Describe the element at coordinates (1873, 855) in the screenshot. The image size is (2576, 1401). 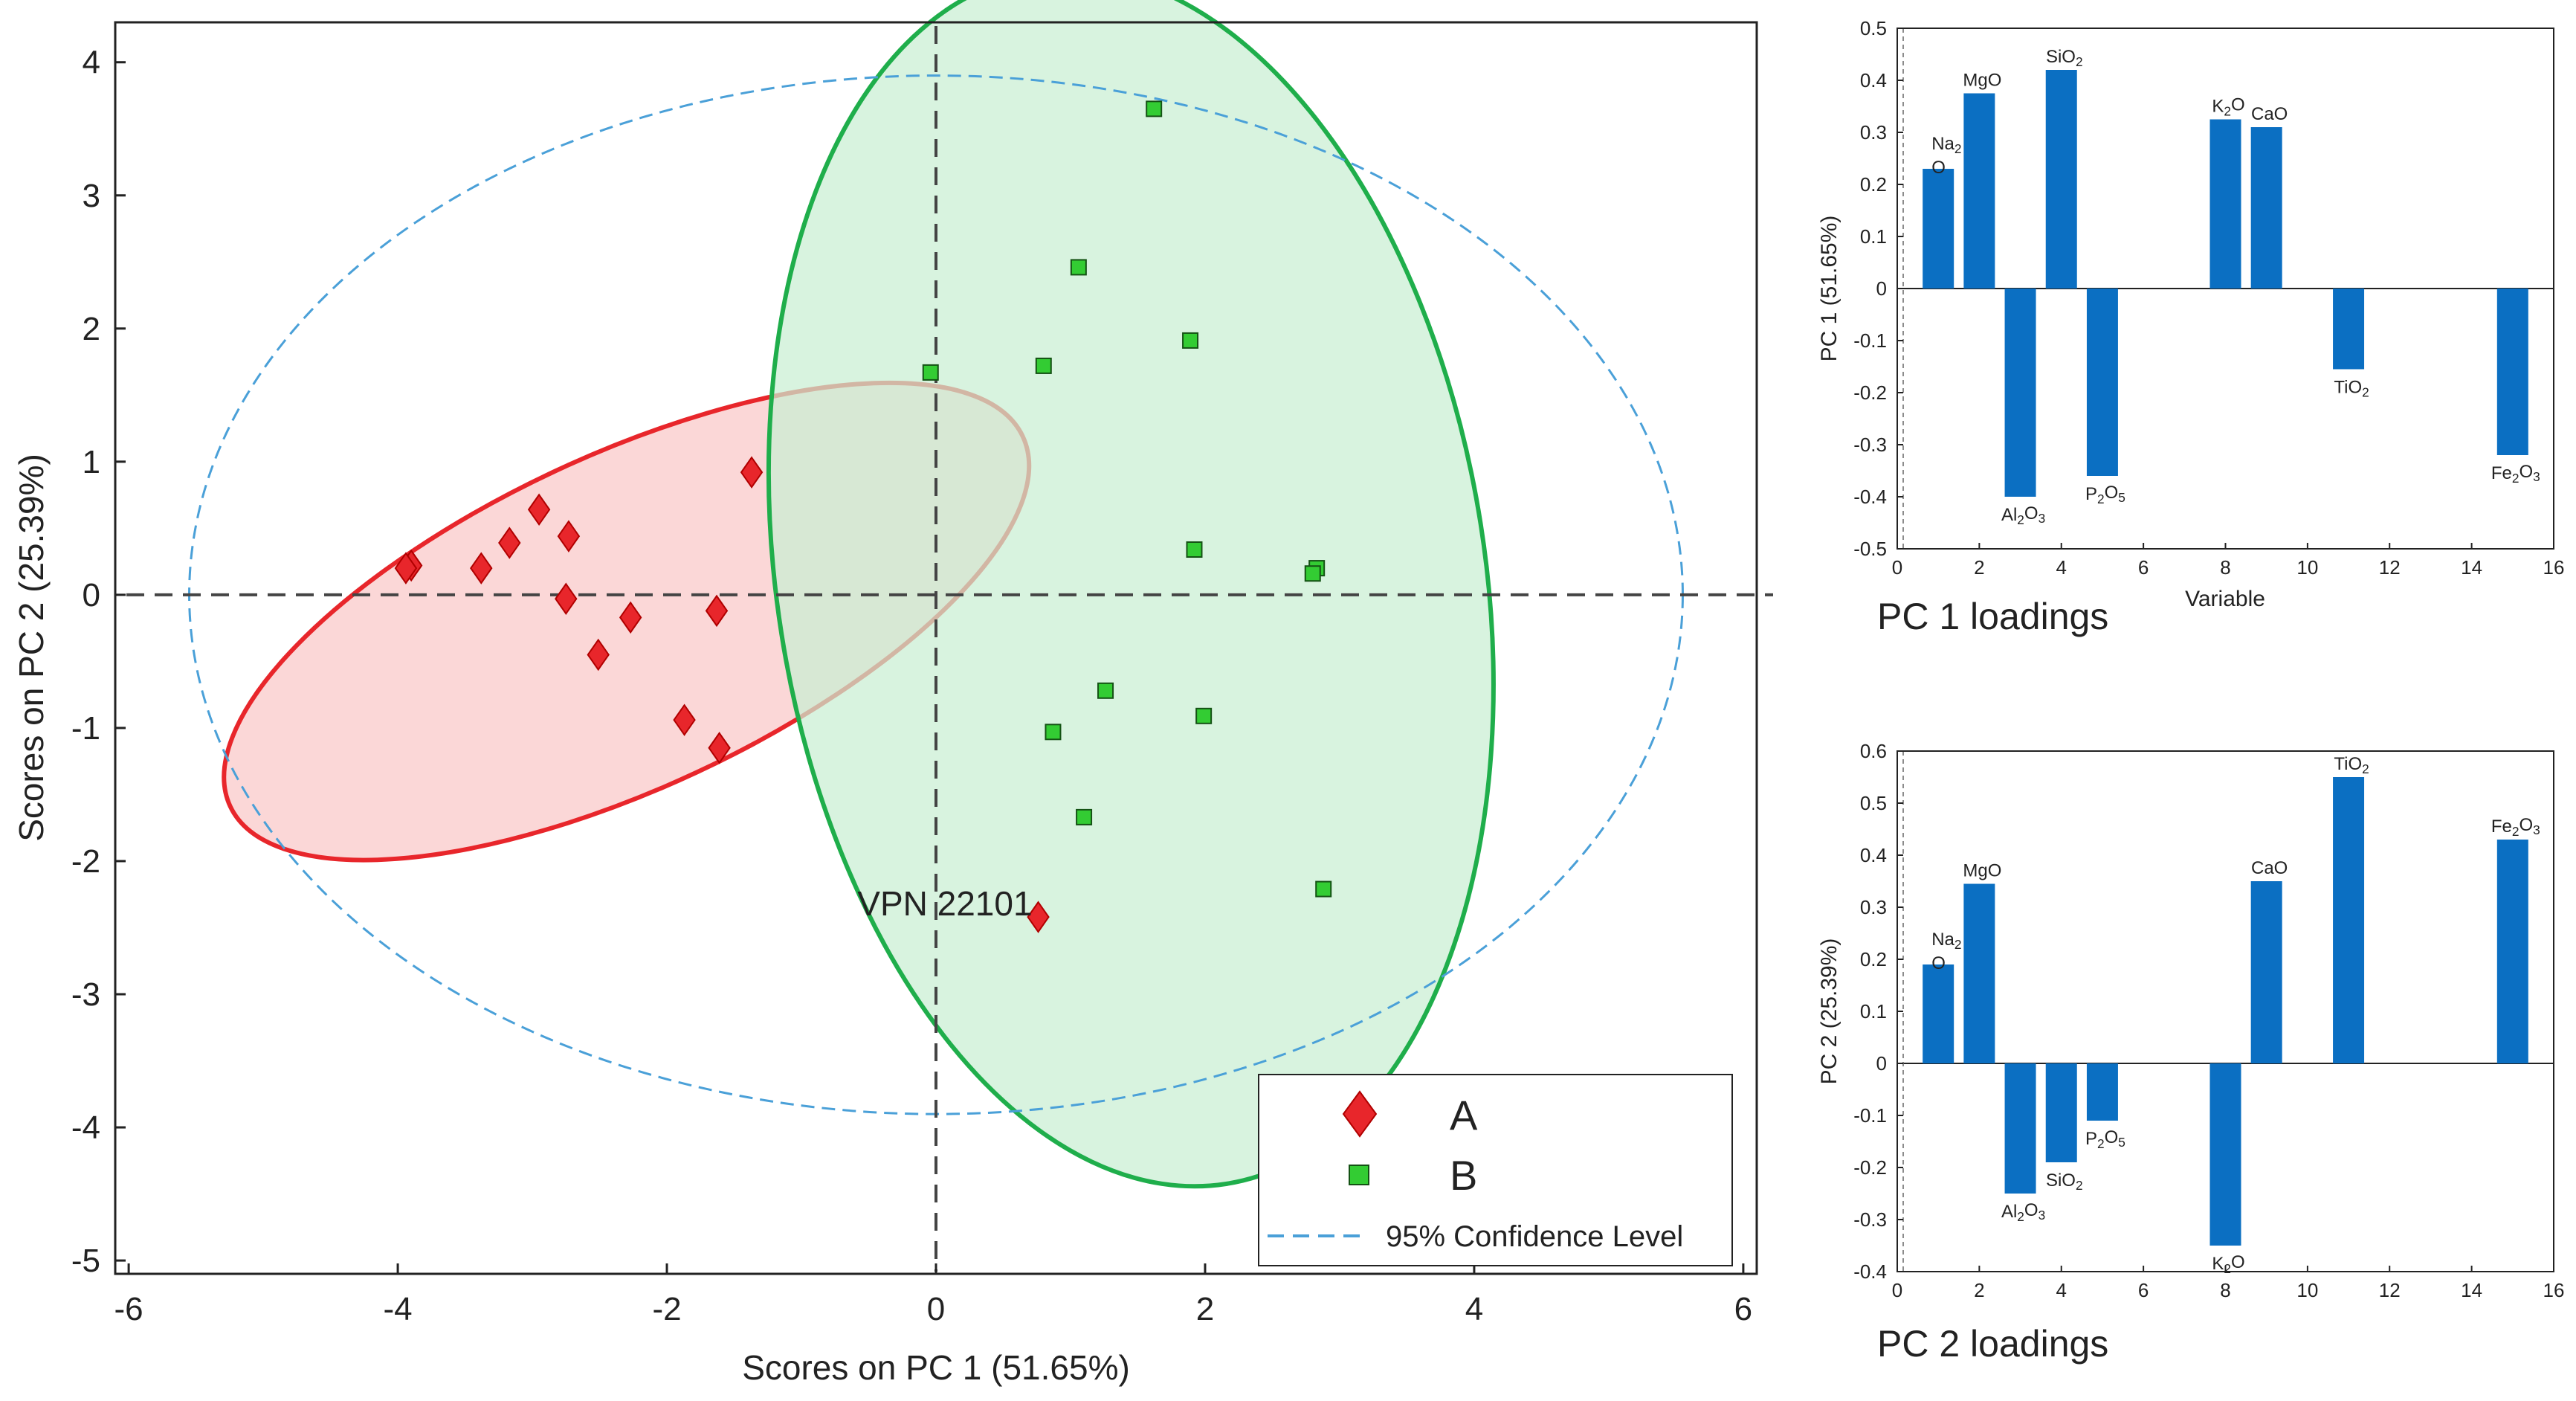
I see `pc2-y-tick-label: 0.4` at that location.